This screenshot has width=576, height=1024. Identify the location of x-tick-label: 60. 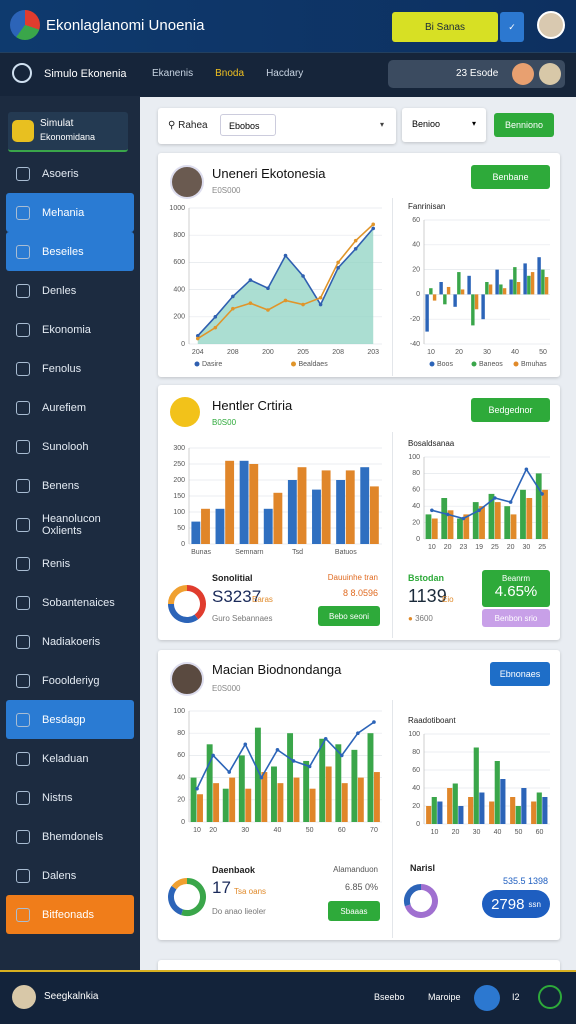
(540, 832).